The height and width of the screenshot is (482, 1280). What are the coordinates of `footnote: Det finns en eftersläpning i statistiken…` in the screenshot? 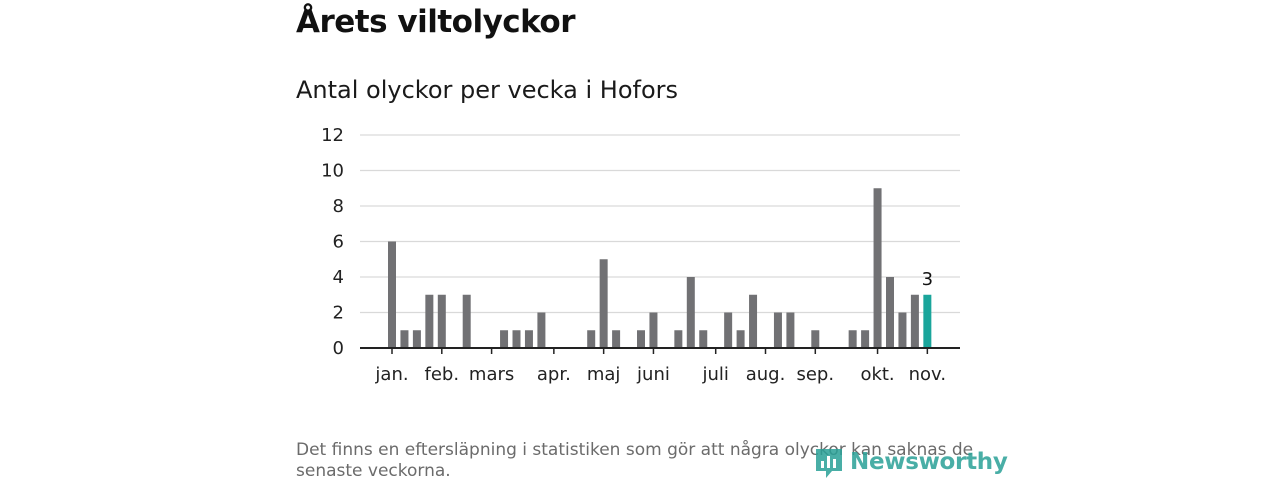 It's located at (635, 460).